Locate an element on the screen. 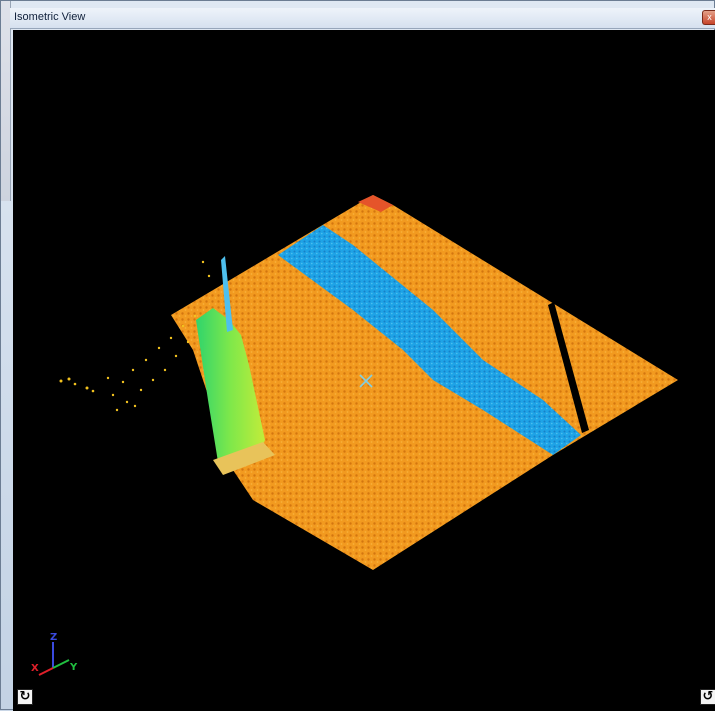 The width and height of the screenshot is (715, 711). pan-view-button: ↺ is located at coordinates (707, 697).